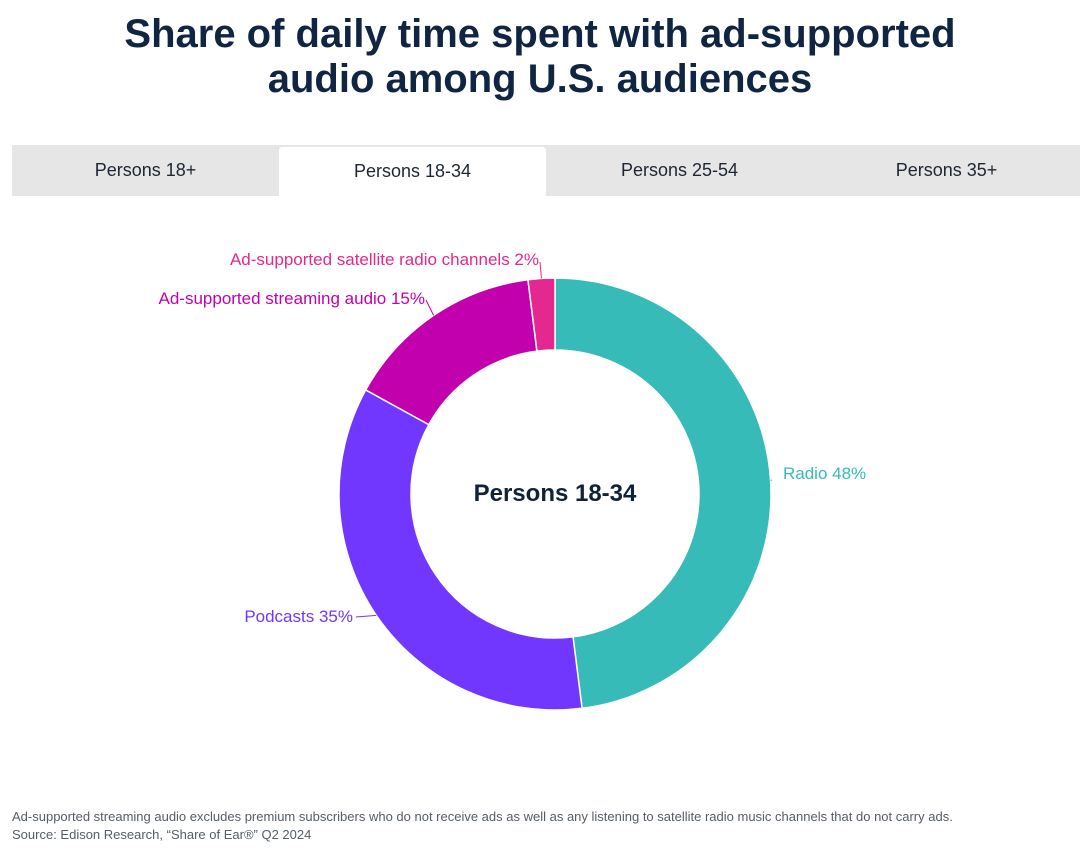 This screenshot has width=1080, height=858. I want to click on donut-center-label: Persons 18-34, so click(555, 493).